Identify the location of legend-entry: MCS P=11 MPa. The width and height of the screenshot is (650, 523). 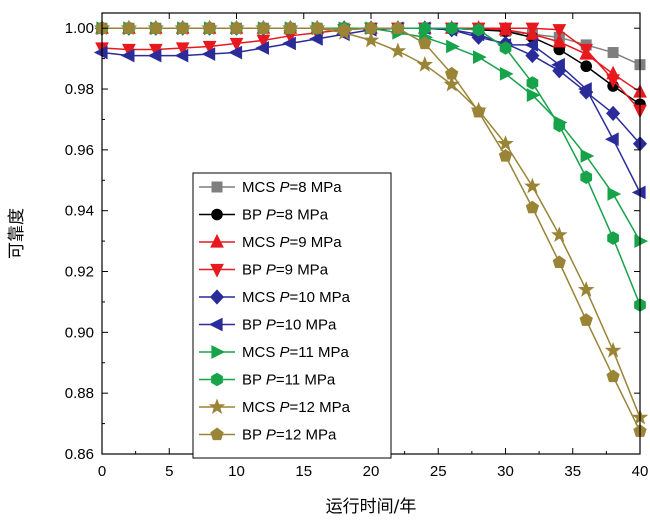
(274, 352).